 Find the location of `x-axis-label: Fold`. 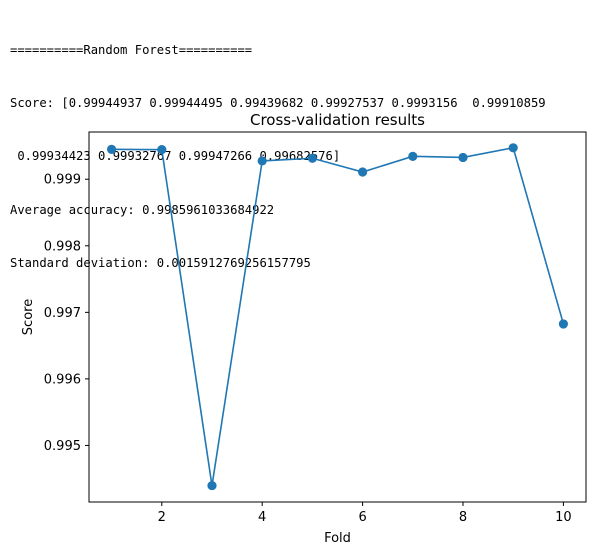

x-axis-label: Fold is located at coordinates (337, 538).